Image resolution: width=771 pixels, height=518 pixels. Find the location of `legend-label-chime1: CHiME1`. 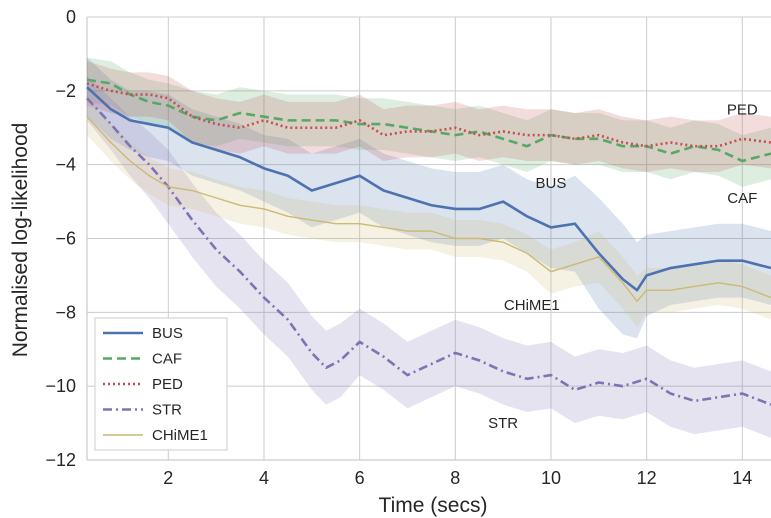

legend-label-chime1: CHiME1 is located at coordinates (180, 435).